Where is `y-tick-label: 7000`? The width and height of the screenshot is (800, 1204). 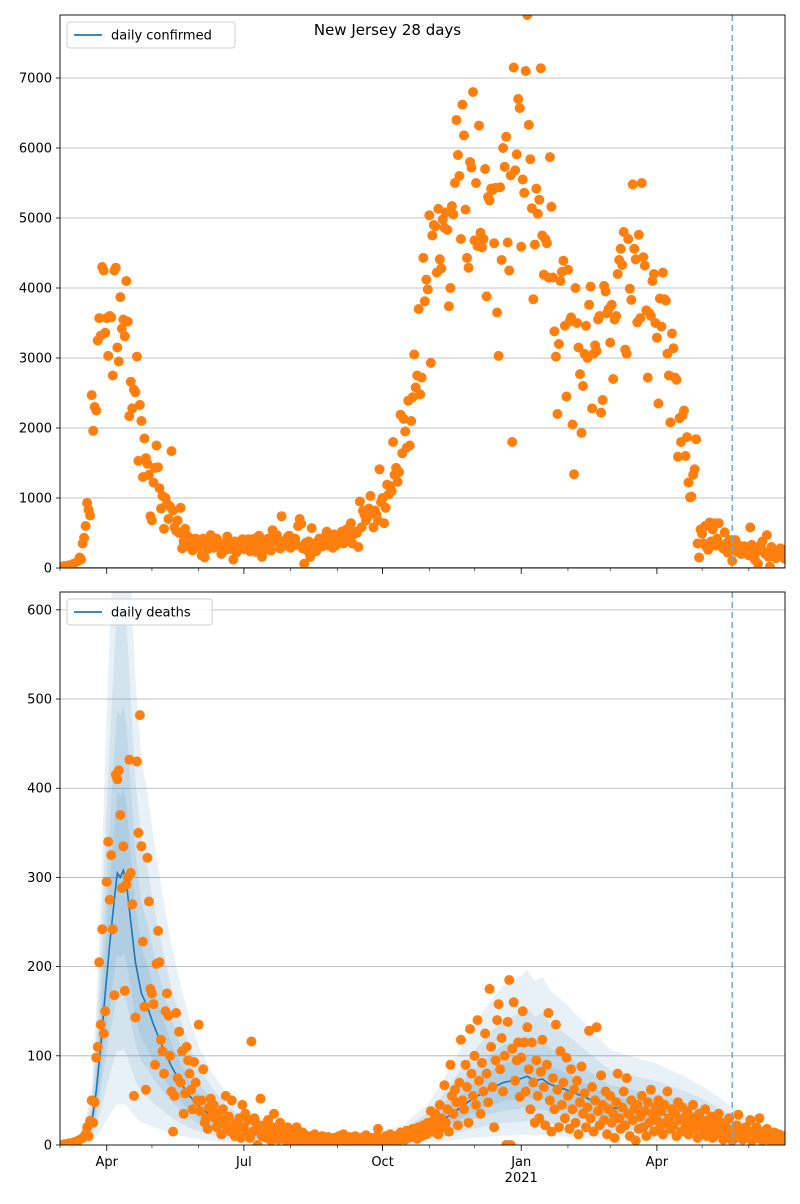
y-tick-label: 7000 is located at coordinates (35, 79).